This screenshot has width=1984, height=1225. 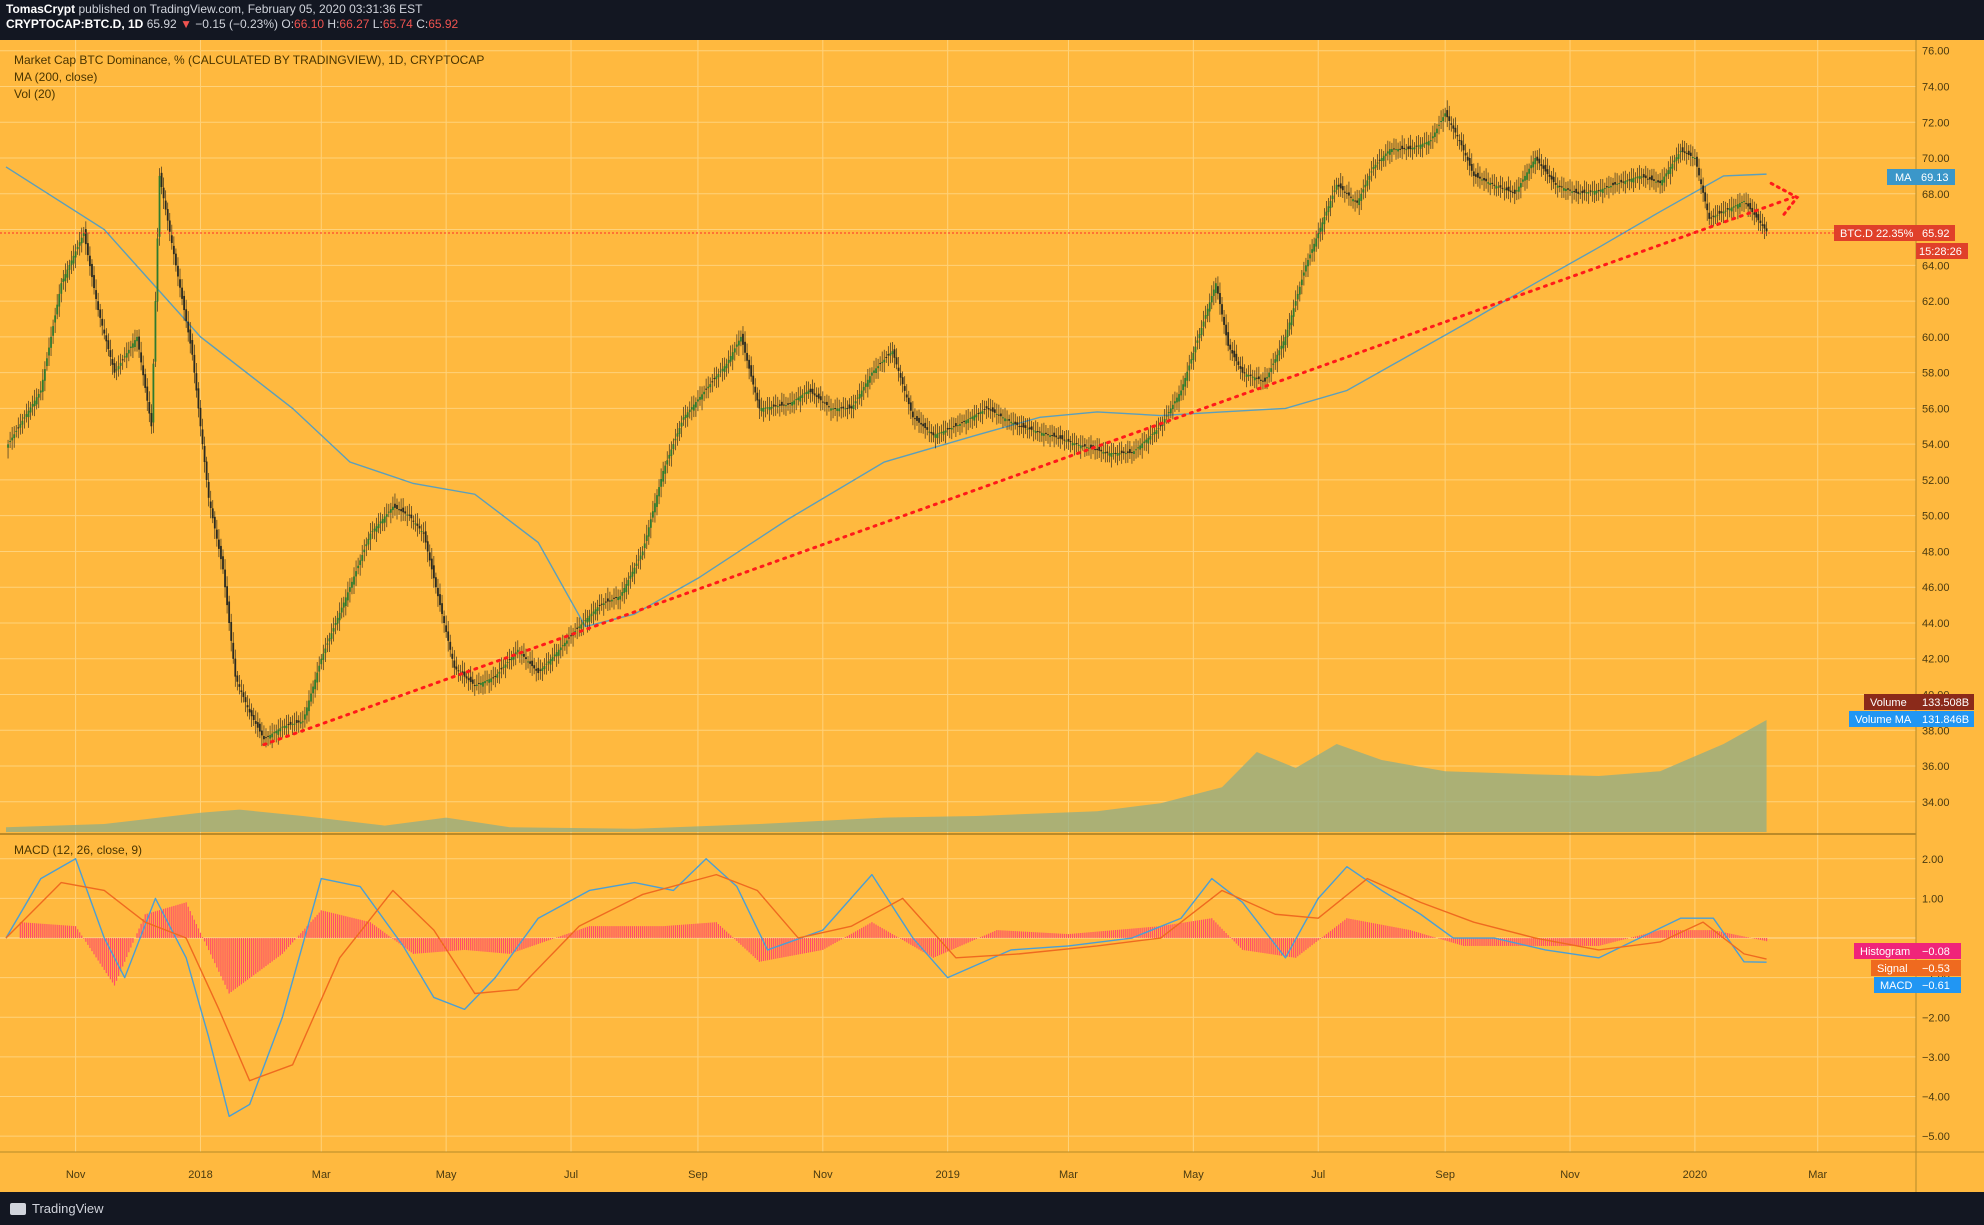 What do you see at coordinates (1936, 1018) in the screenshot?
I see `macd-tick-label: −2.00` at bounding box center [1936, 1018].